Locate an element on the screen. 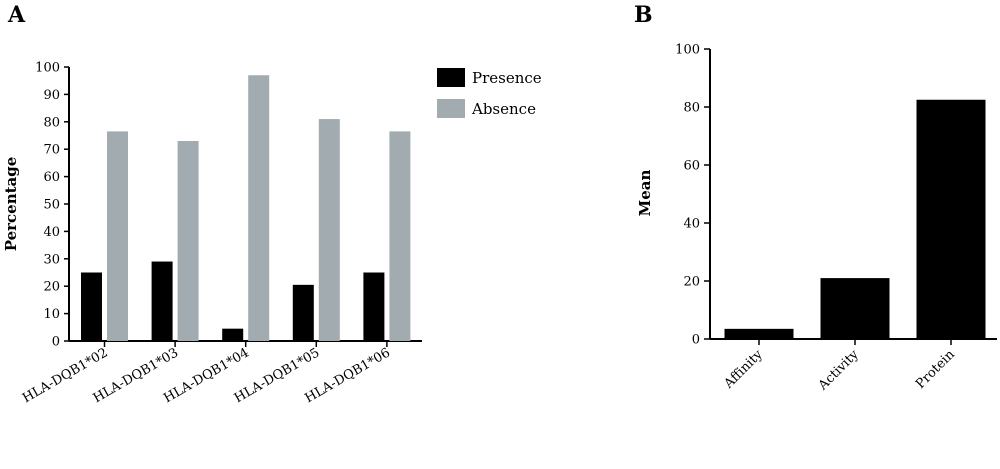  panel-a-legend-swatch-absence is located at coordinates (451, 108).